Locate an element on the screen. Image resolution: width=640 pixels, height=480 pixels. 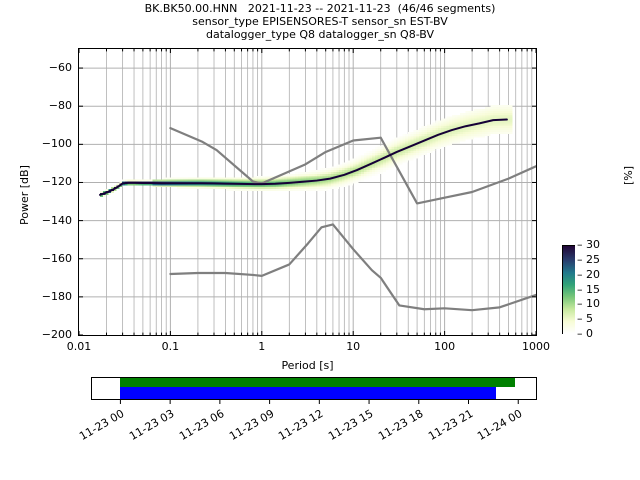
colorbar-tick-label: – 30 is located at coordinates (588, 244).